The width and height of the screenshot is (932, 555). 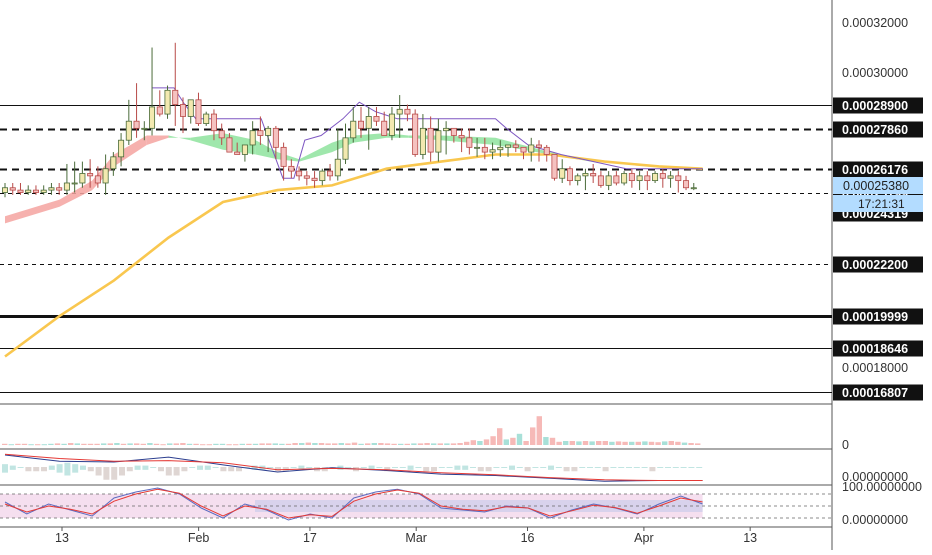 What do you see at coordinates (875, 368) in the screenshot?
I see `price-tick-2: 0.00018000` at bounding box center [875, 368].